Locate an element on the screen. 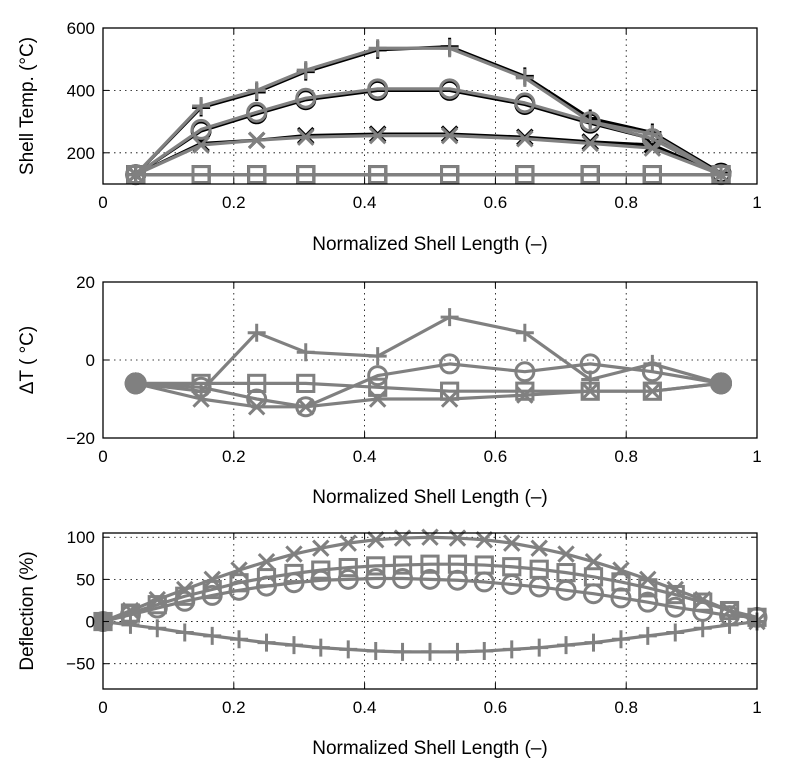  deflection-y-axis-label: Deflection (%) is located at coordinates (27, 610).